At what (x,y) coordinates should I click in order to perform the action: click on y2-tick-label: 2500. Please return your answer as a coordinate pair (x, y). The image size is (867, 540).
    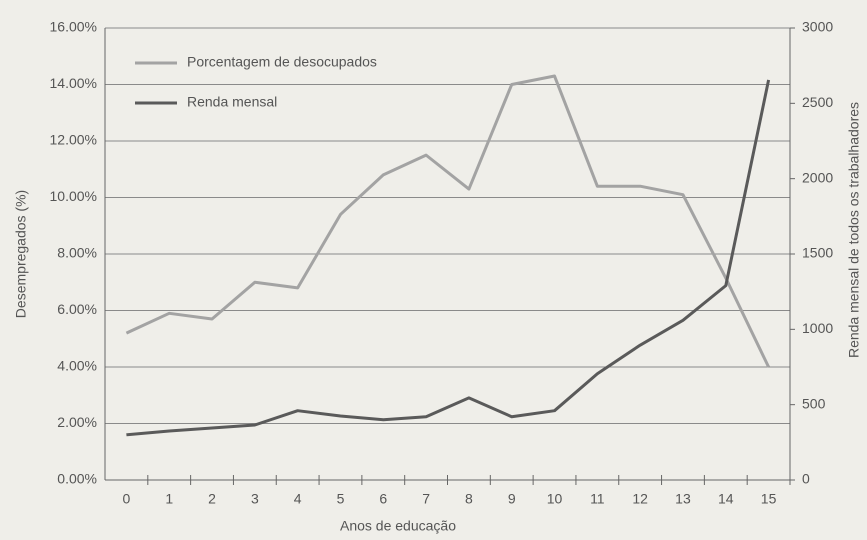
    Looking at the image, I should click on (817, 102).